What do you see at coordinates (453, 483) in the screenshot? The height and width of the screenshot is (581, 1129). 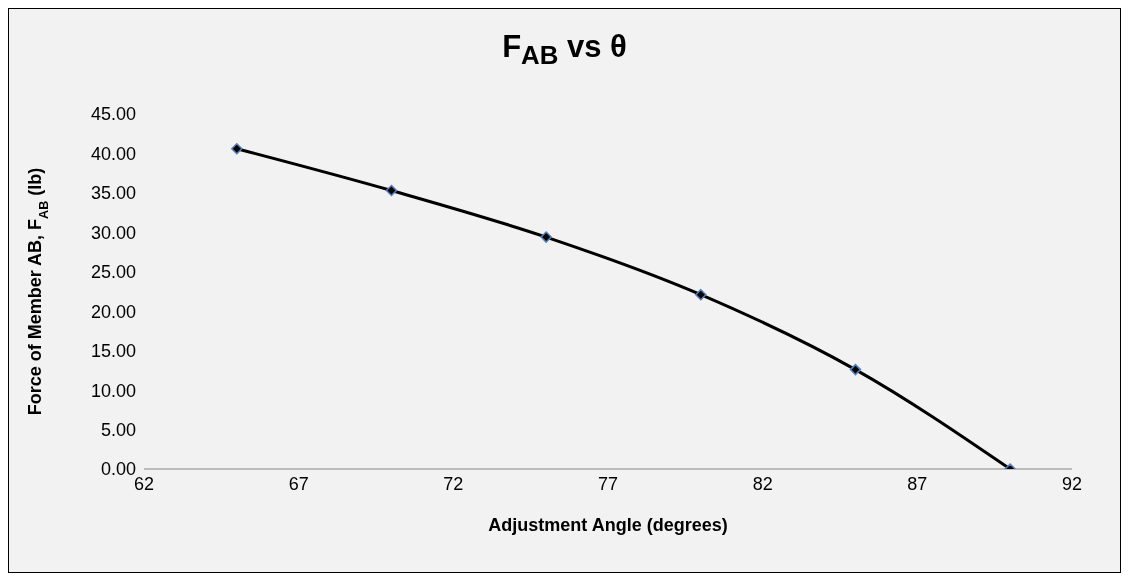 I see `x-tick-label: 72` at bounding box center [453, 483].